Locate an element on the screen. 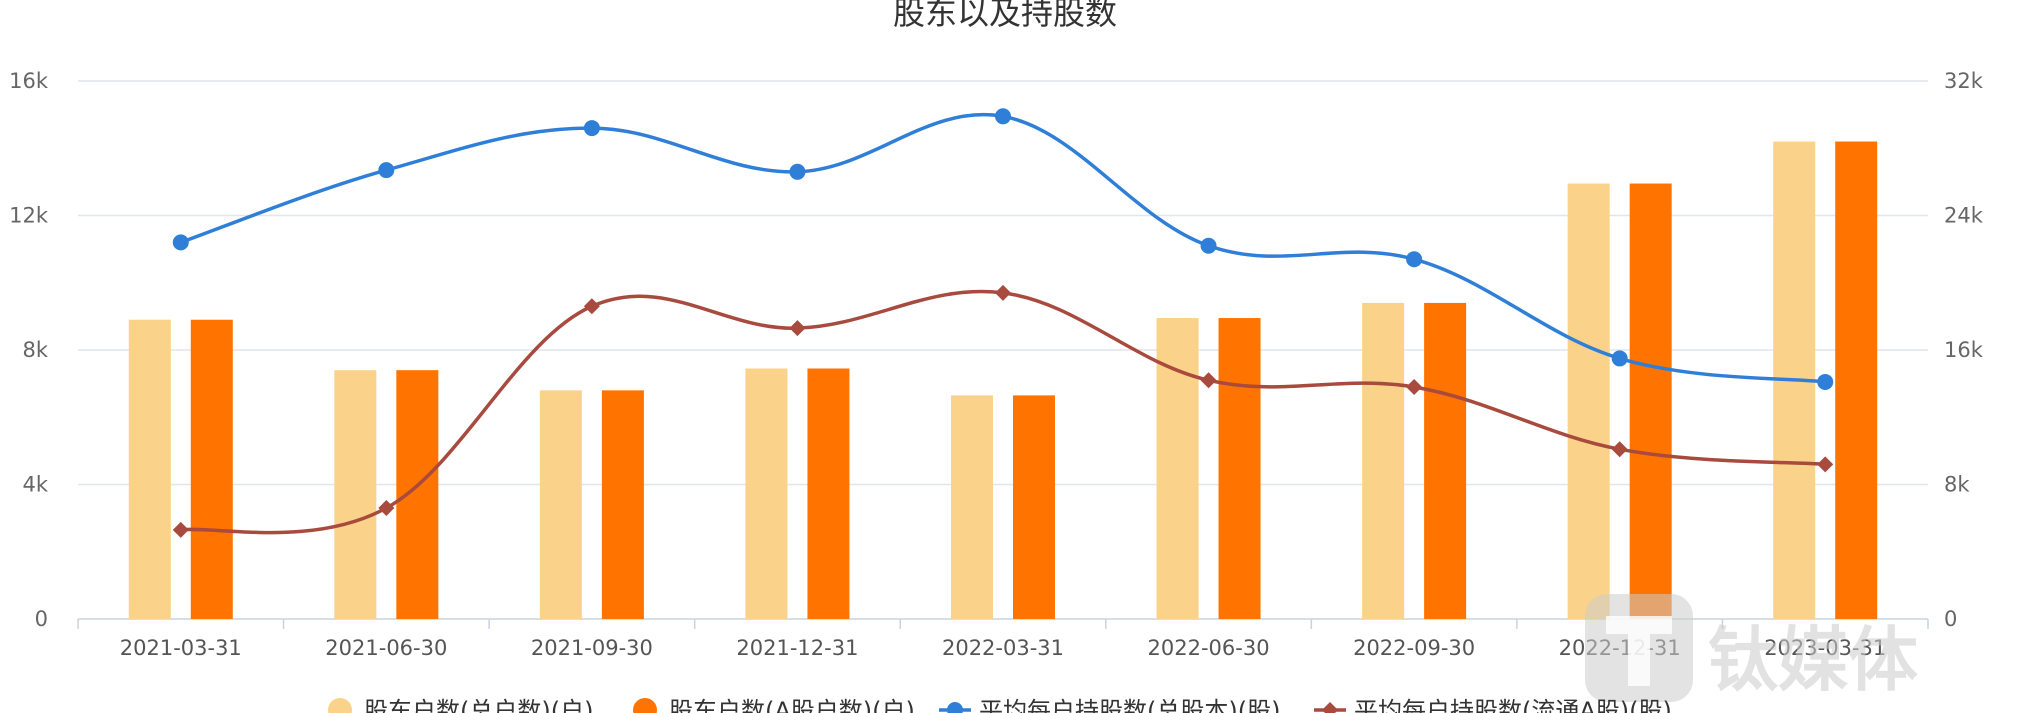 The width and height of the screenshot is (2021, 713). x-tick-label: 2023-03-31 is located at coordinates (1825, 648).